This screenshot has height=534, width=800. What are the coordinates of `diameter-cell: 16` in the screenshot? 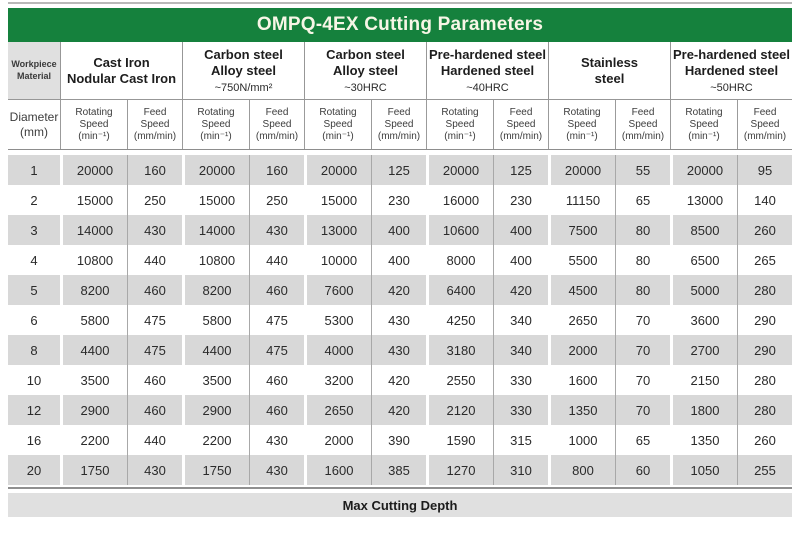 It's located at (34, 440).